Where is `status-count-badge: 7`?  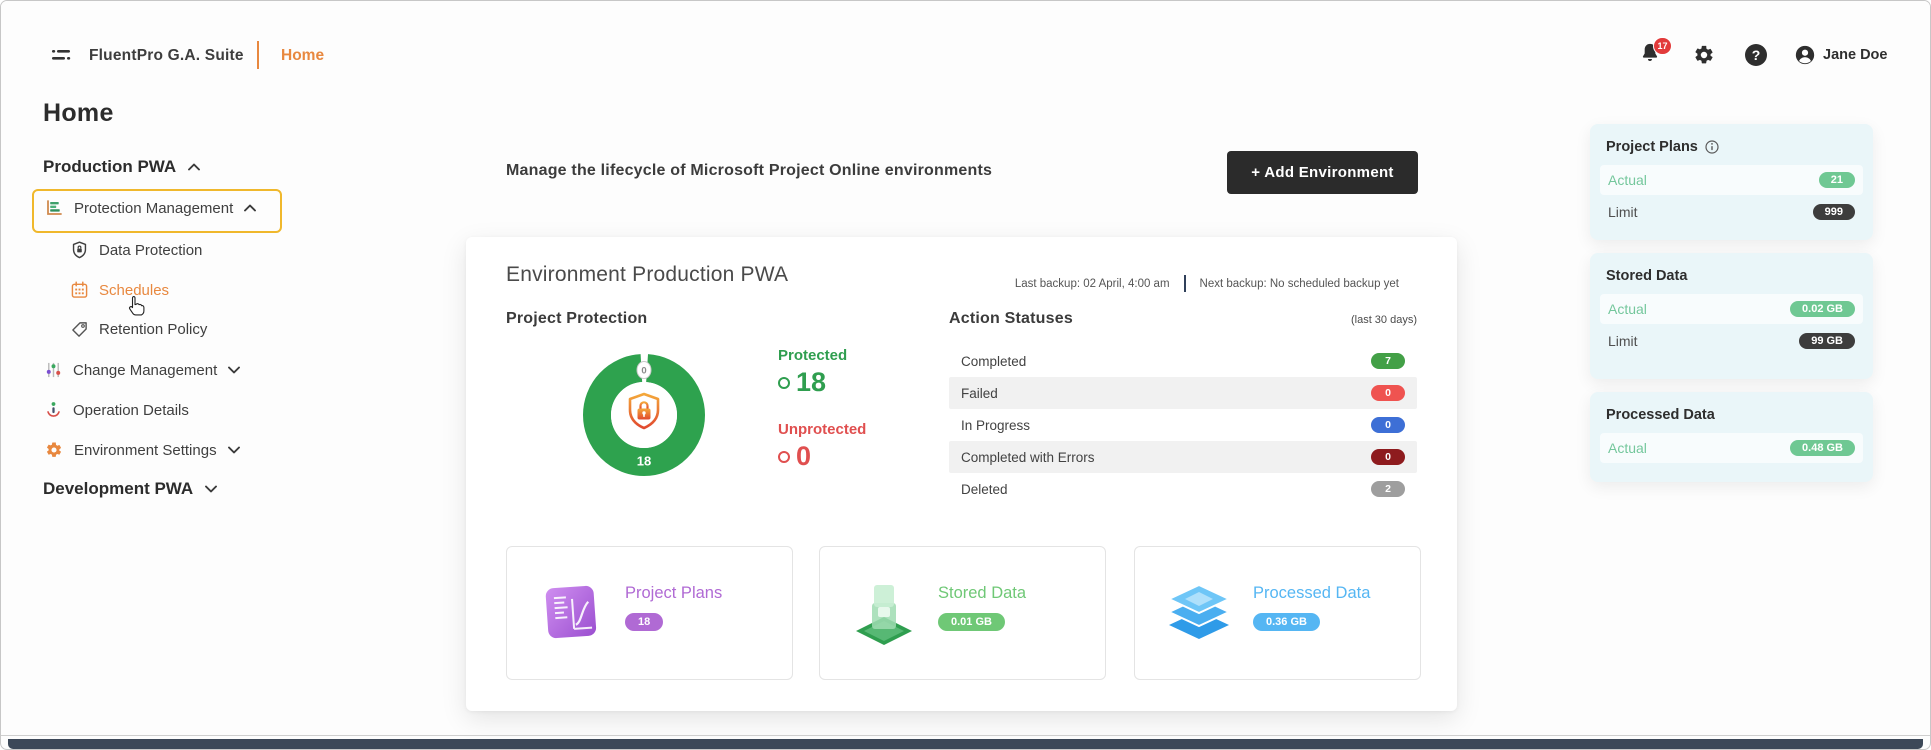
status-count-badge: 7 is located at coordinates (1388, 361).